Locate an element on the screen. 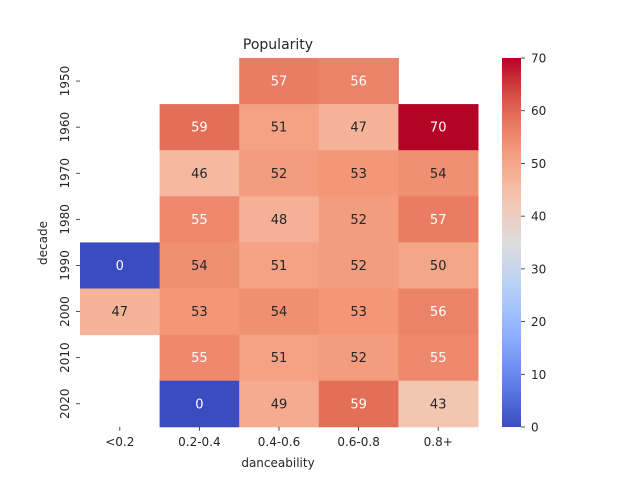 This screenshot has height=480, width=640. y-axis-ticks: 1950 1960 1970 1980 1990 2000 2010 2020 is located at coordinates (69, 242).